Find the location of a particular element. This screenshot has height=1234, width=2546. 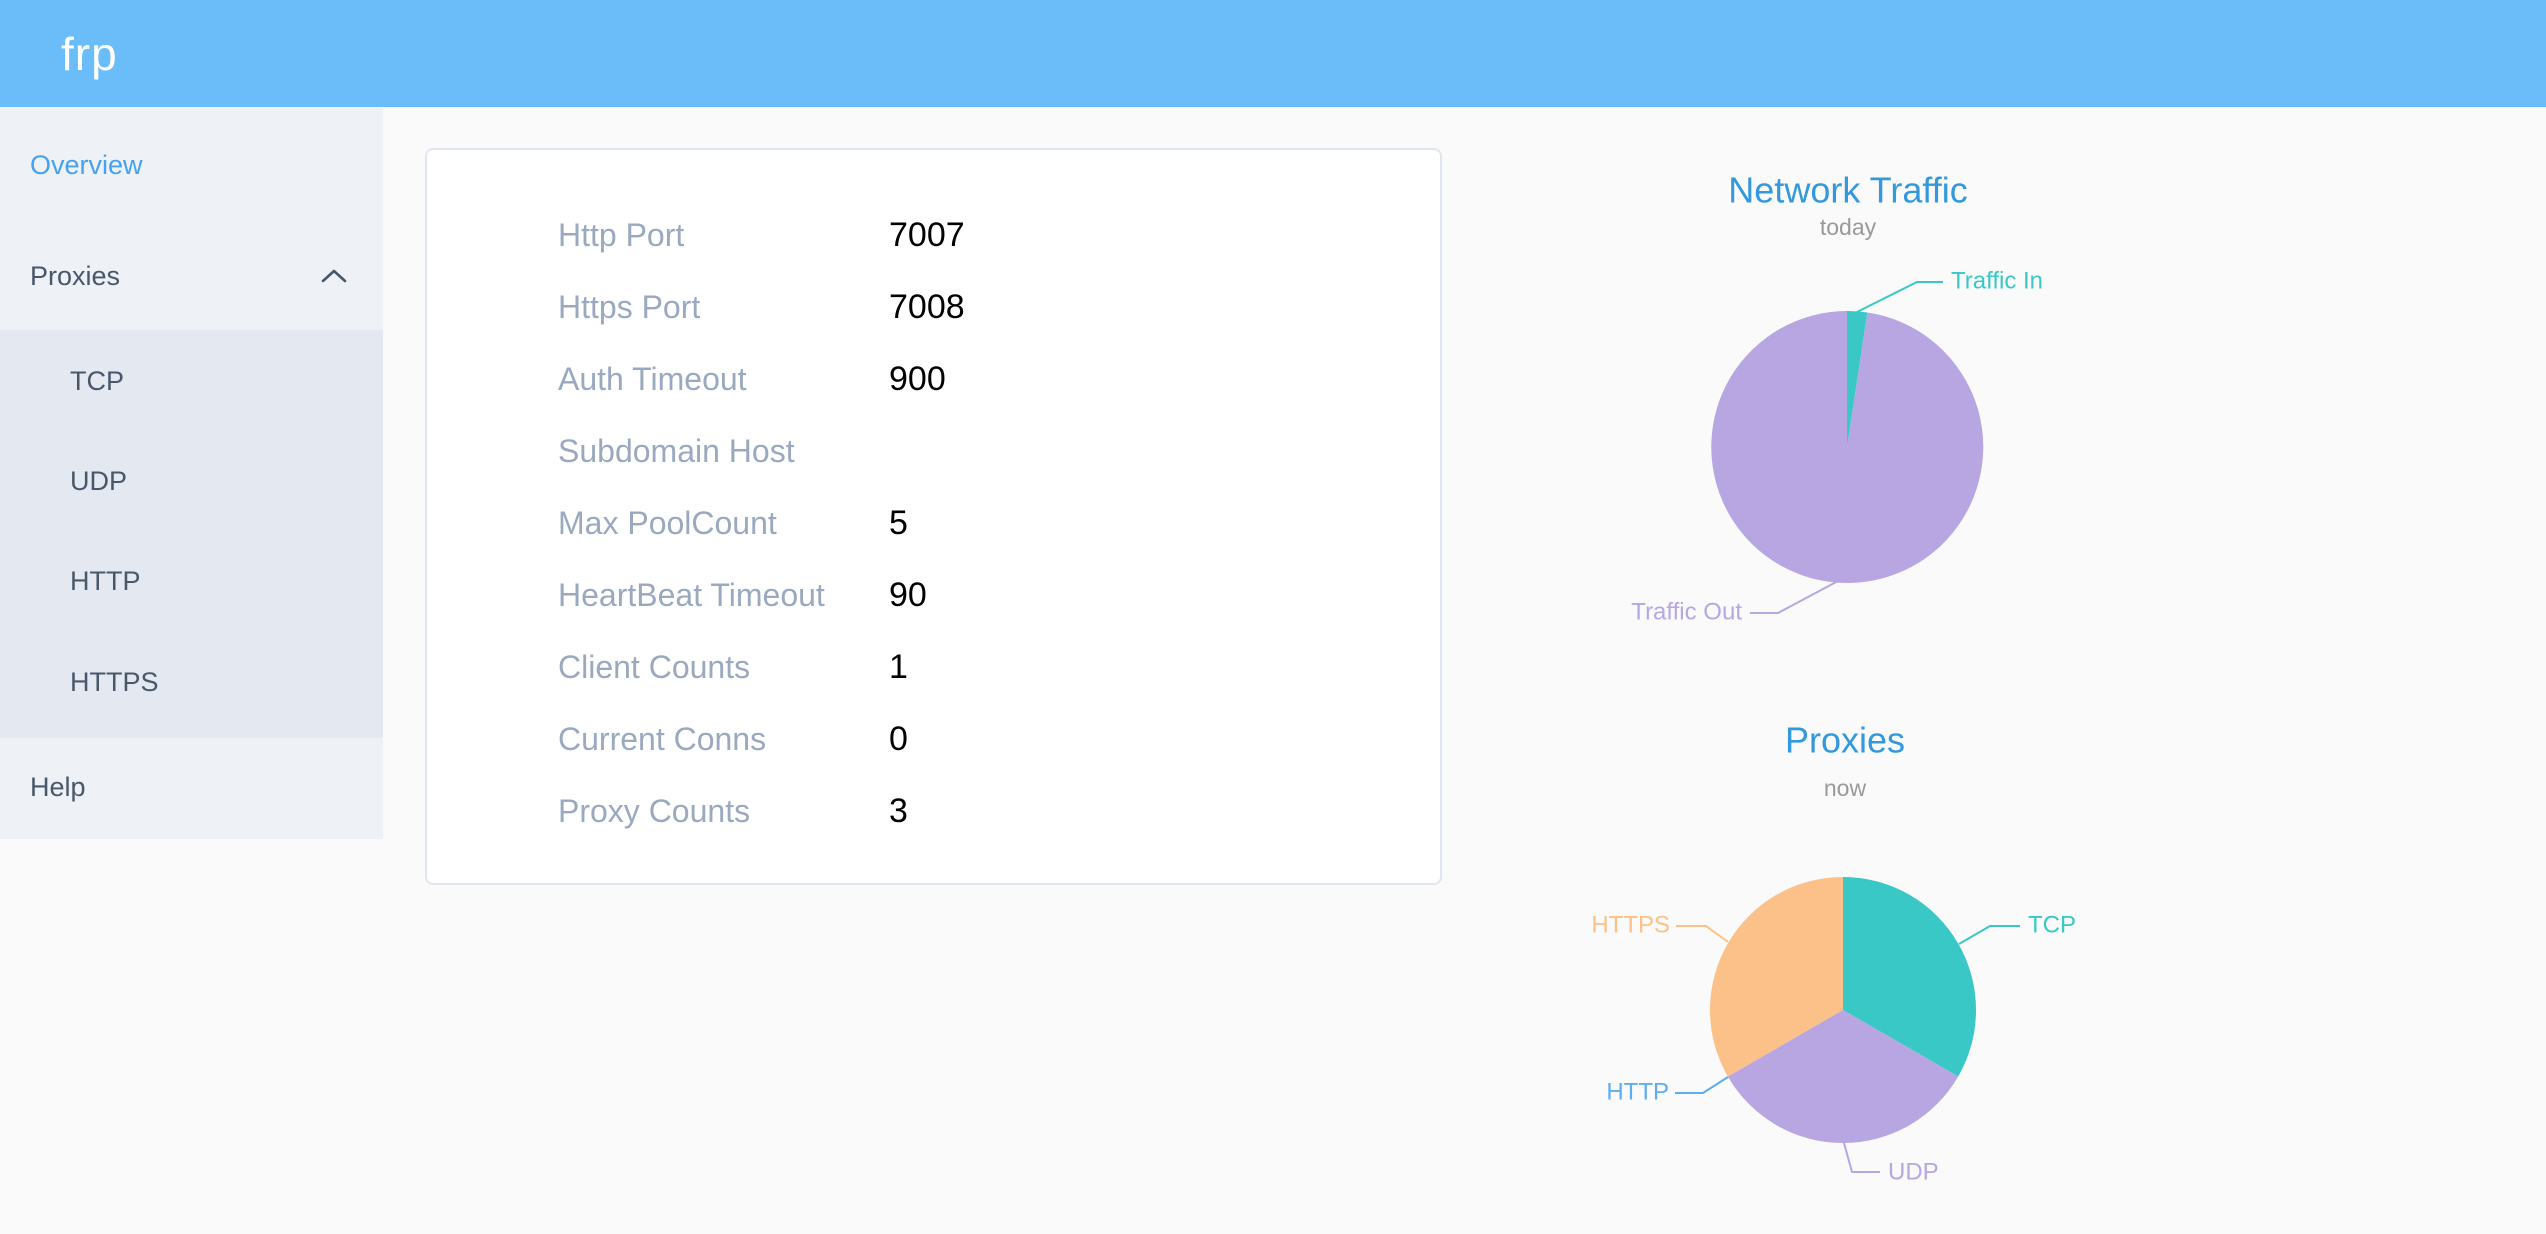

config-label: HeartBeat Timeout is located at coordinates (691, 594).